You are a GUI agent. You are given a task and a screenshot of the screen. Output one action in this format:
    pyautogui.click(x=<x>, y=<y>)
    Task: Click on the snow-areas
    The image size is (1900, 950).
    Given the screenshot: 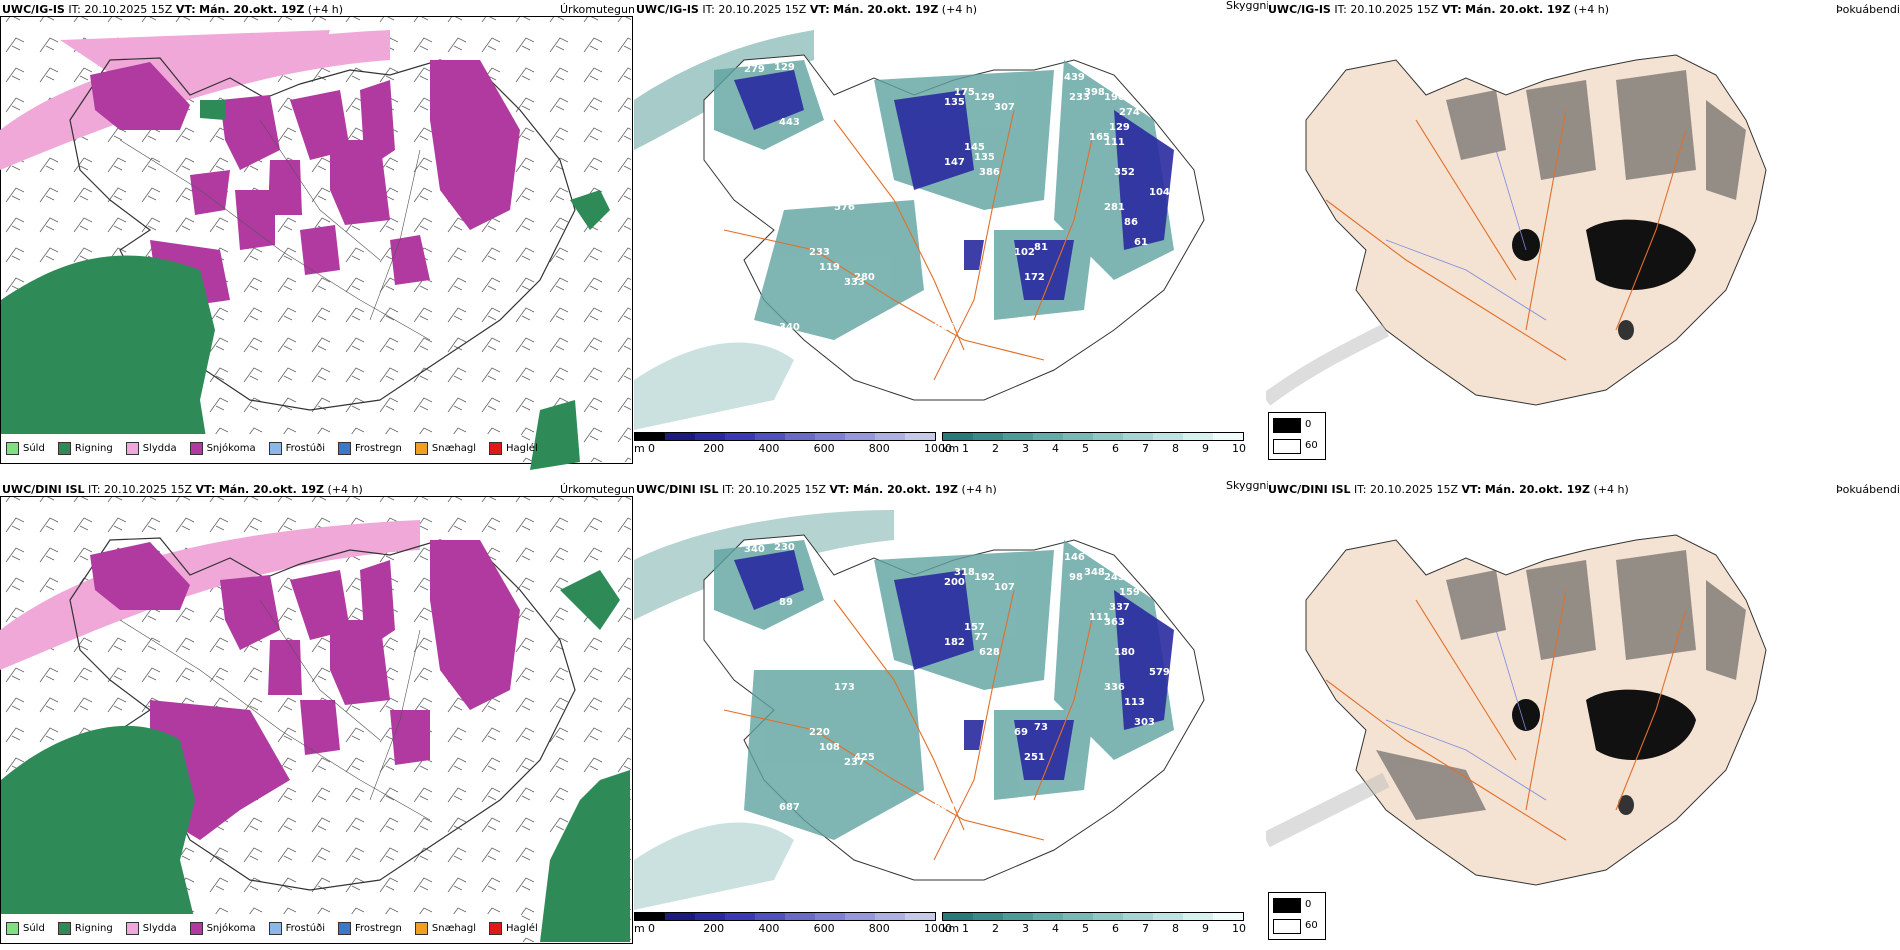 What is the action you would take?
    pyautogui.click(x=305, y=185)
    